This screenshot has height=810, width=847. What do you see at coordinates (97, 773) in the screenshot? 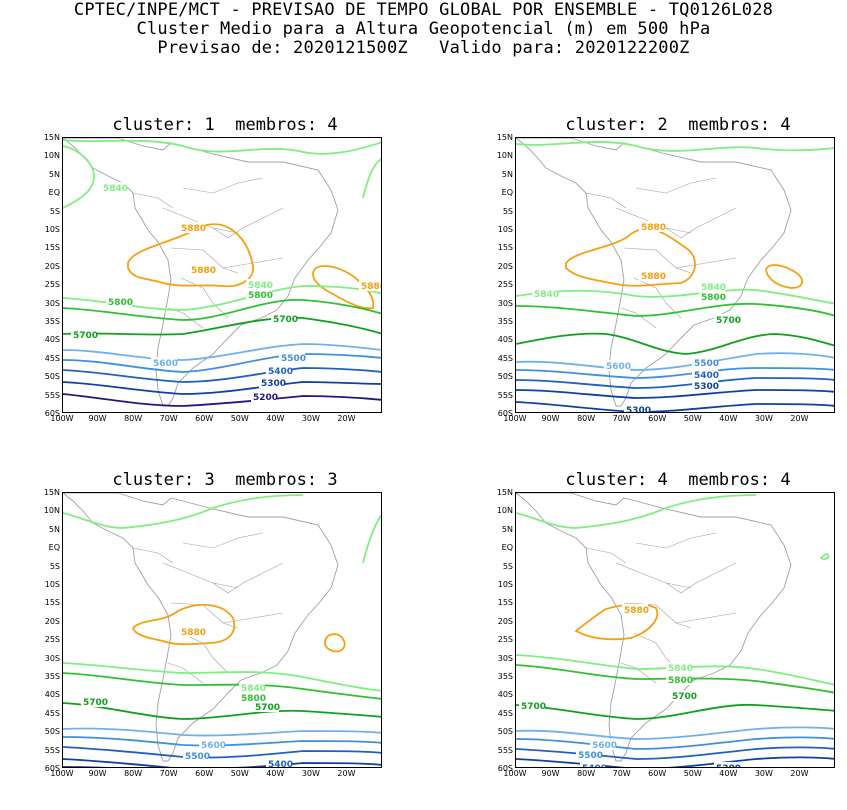
I see `x-tick-label: 90W` at bounding box center [97, 773].